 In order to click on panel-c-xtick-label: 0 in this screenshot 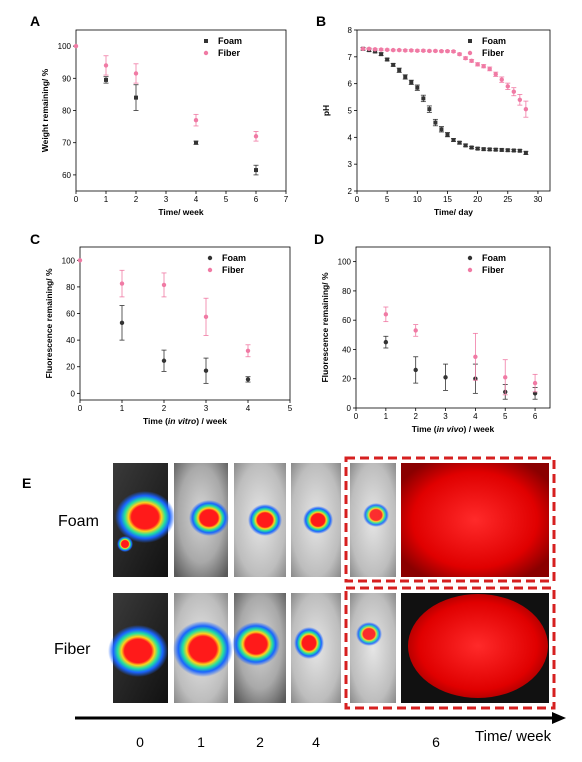, I will do `click(80, 408)`.